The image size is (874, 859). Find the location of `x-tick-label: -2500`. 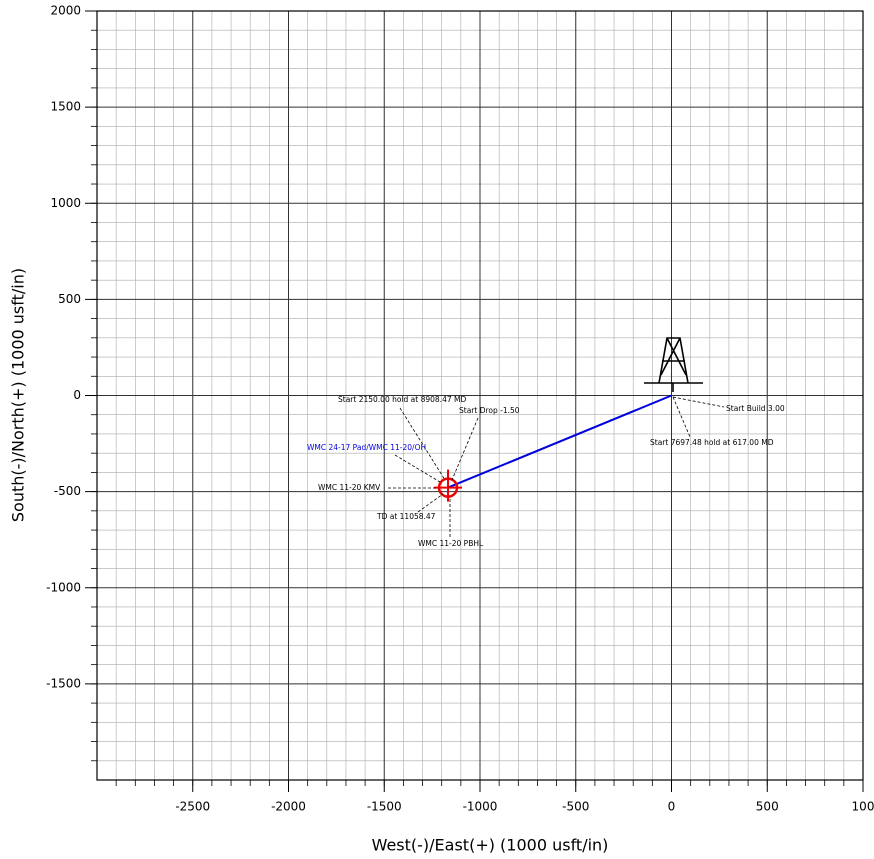

x-tick-label: -2500 is located at coordinates (192, 807).